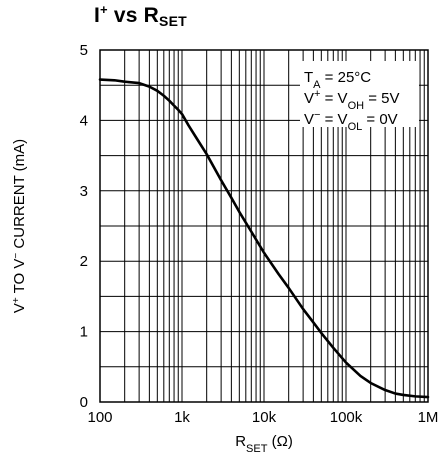 This screenshot has width=440, height=460. I want to click on y-tick-labels: 0 1 2 3 4 5, so click(84, 226).